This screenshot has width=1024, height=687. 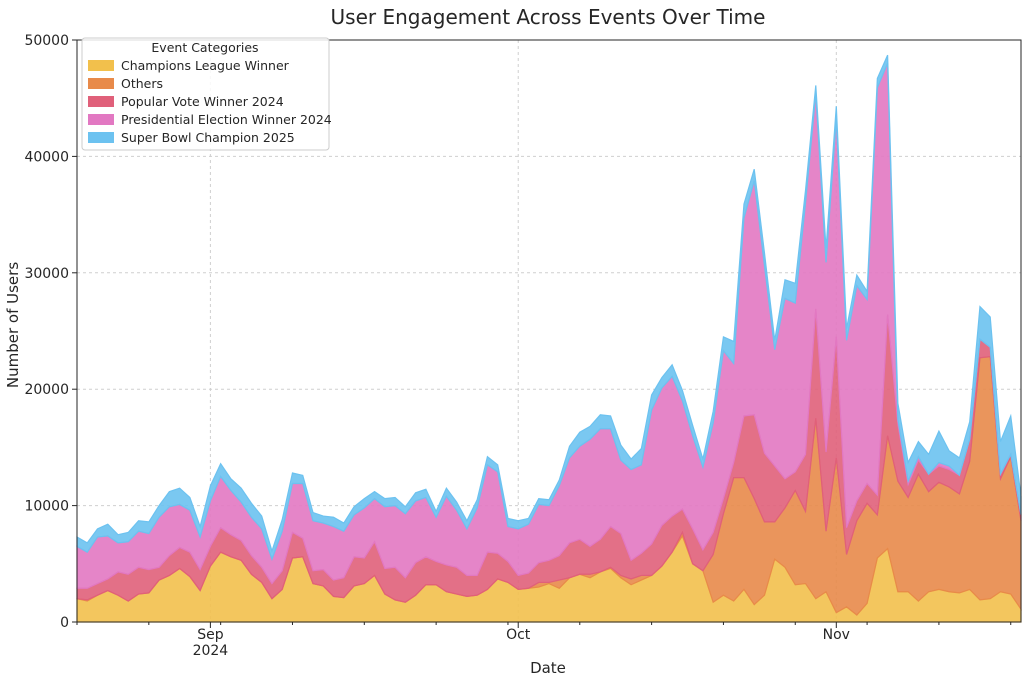 What do you see at coordinates (836, 635) in the screenshot?
I see `x-tick-label: Nov` at bounding box center [836, 635].